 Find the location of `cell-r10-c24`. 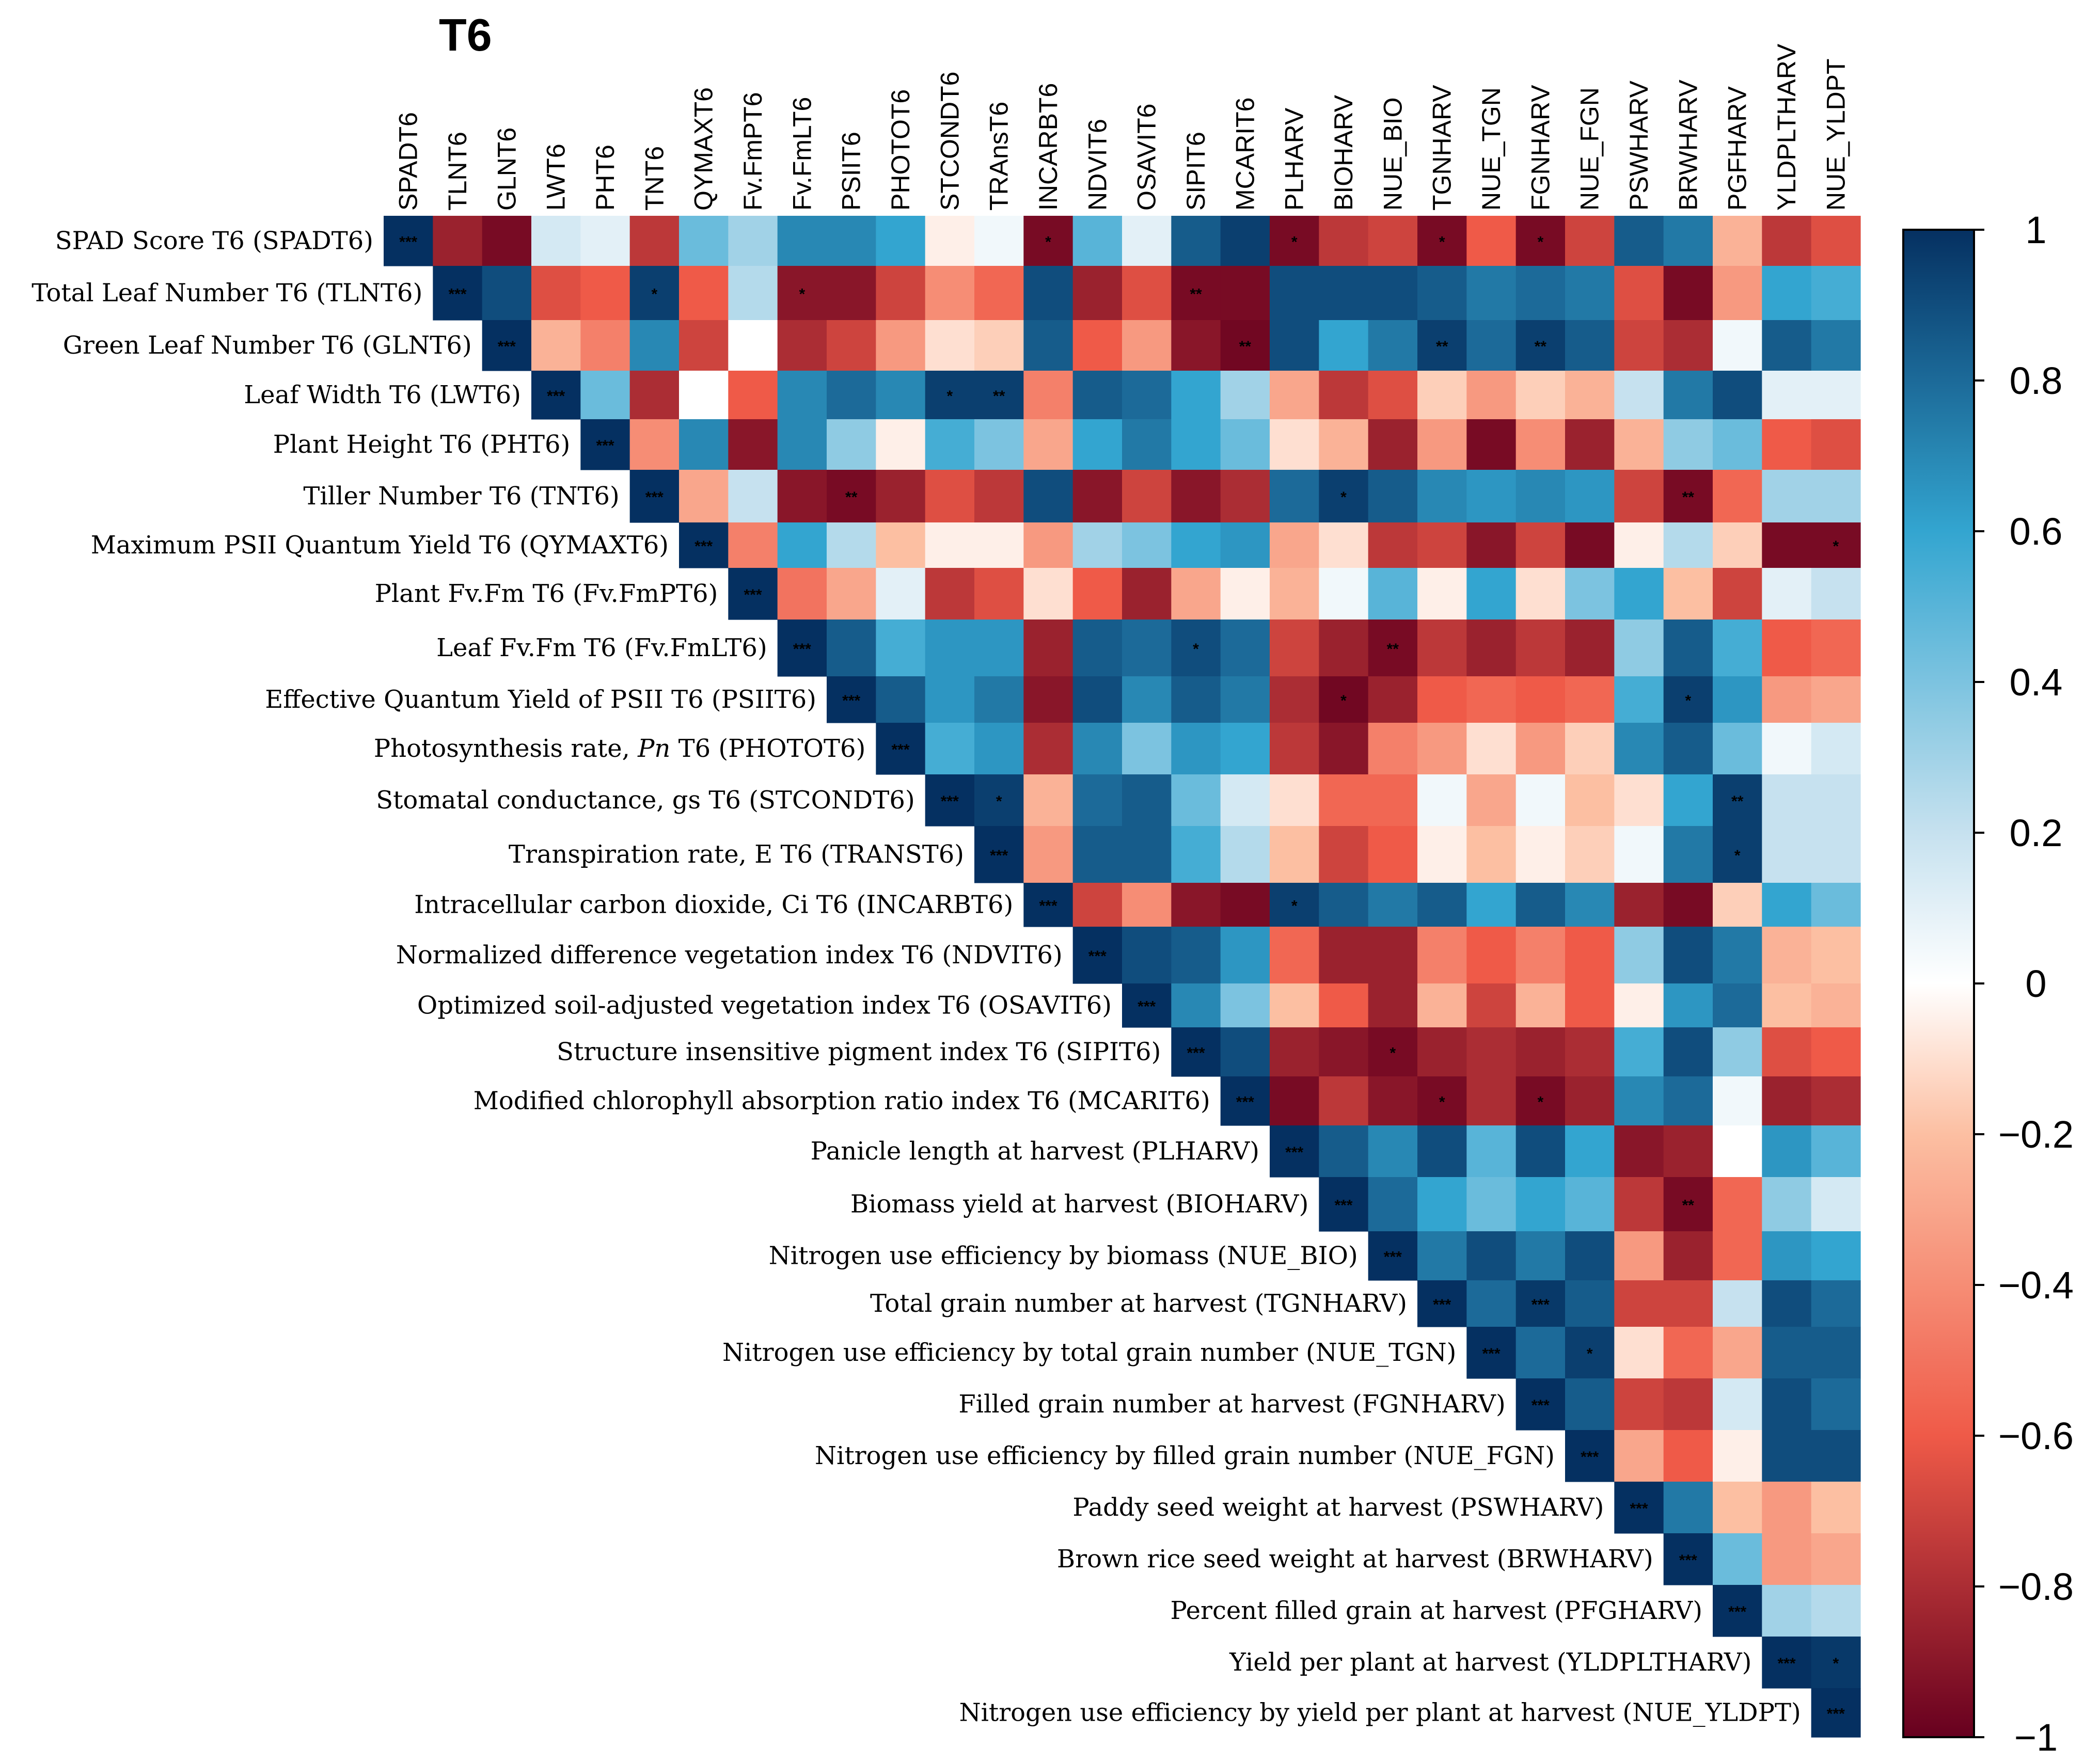

cell-r10-c24 is located at coordinates (1590, 749).